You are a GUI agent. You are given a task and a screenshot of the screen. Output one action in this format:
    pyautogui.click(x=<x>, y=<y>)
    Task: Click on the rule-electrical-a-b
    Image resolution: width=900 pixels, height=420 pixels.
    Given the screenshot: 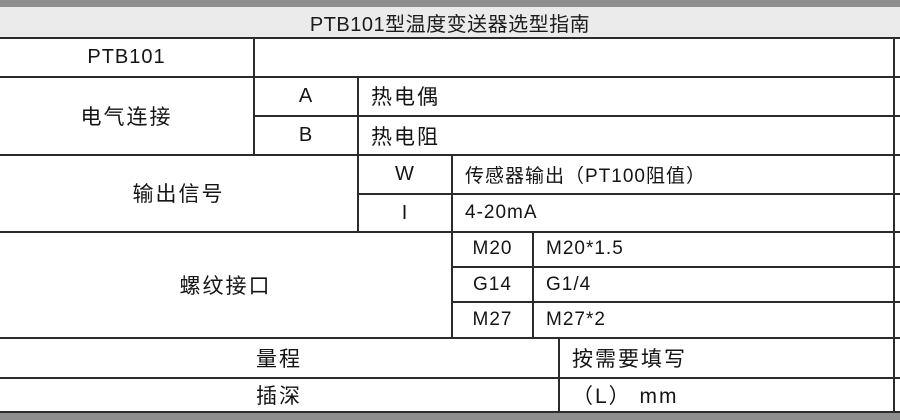 What is the action you would take?
    pyautogui.click(x=577, y=116)
    